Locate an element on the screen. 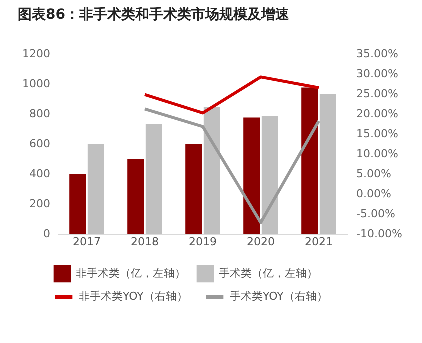 The height and width of the screenshot is (343, 422). y2-tick-label: 30.00% is located at coordinates (377, 74).